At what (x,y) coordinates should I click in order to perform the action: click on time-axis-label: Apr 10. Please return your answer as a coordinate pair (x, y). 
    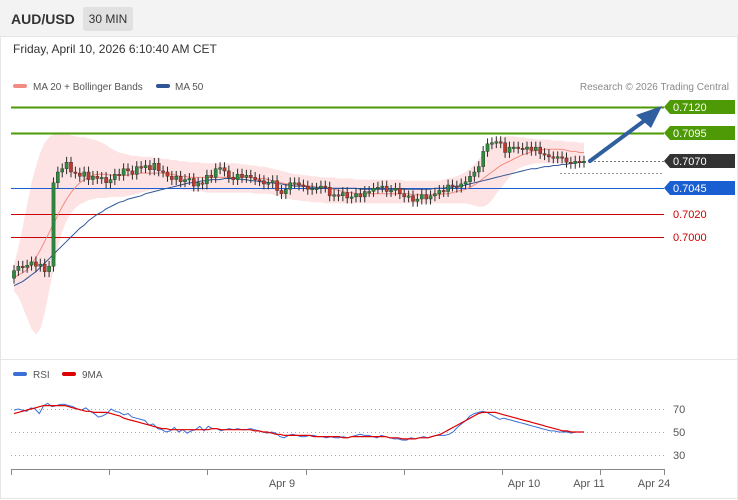
    Looking at the image, I should click on (524, 484).